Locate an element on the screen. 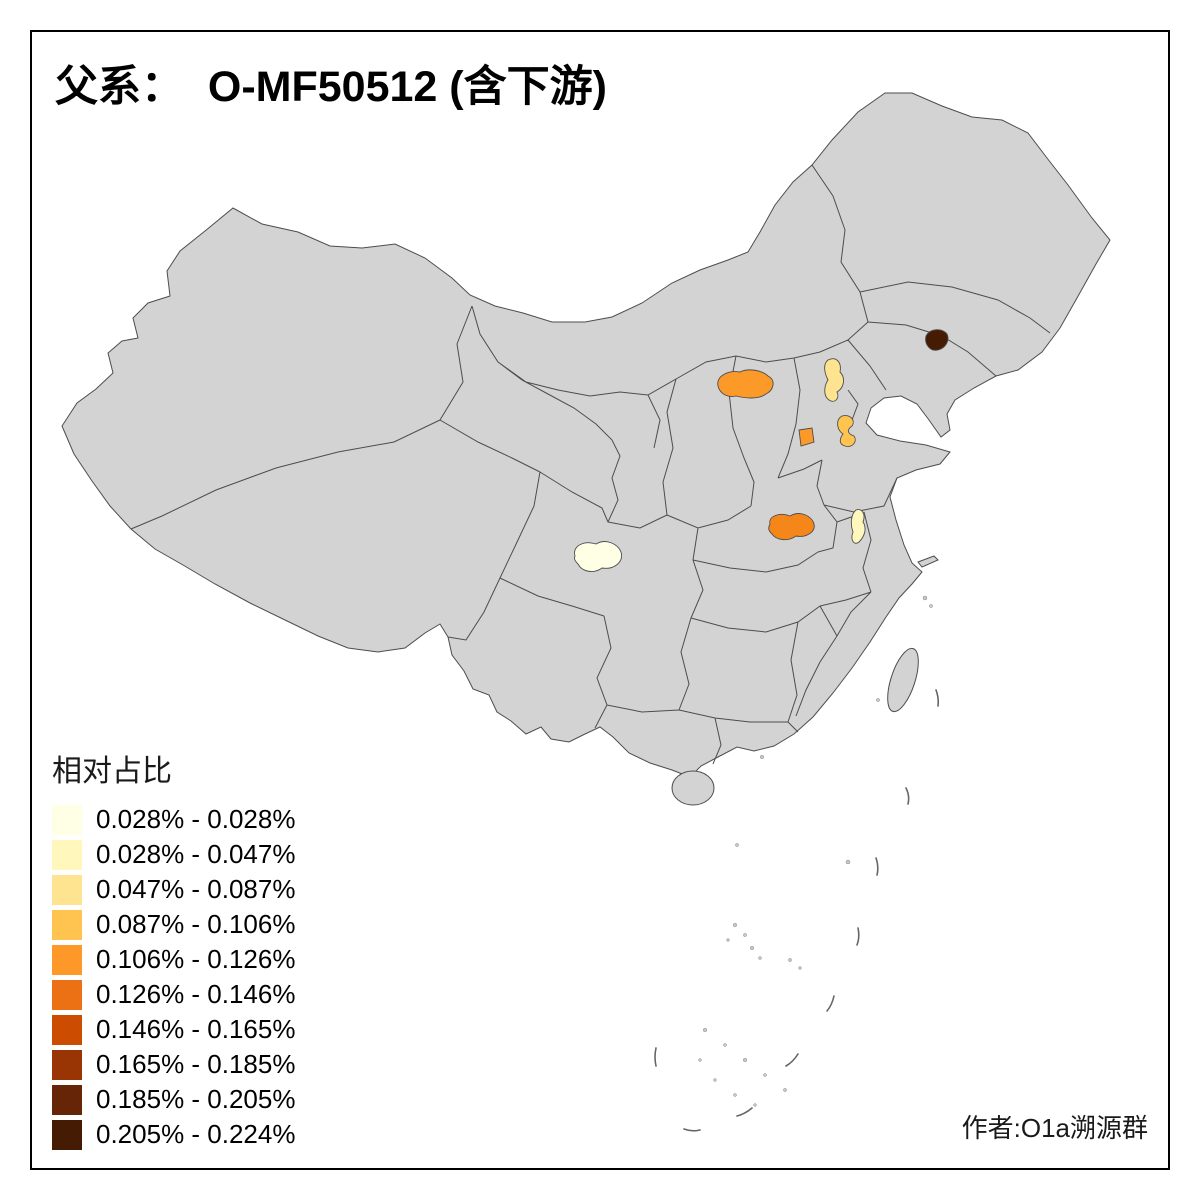  highlight-shandong-squiggle is located at coordinates (846, 431).